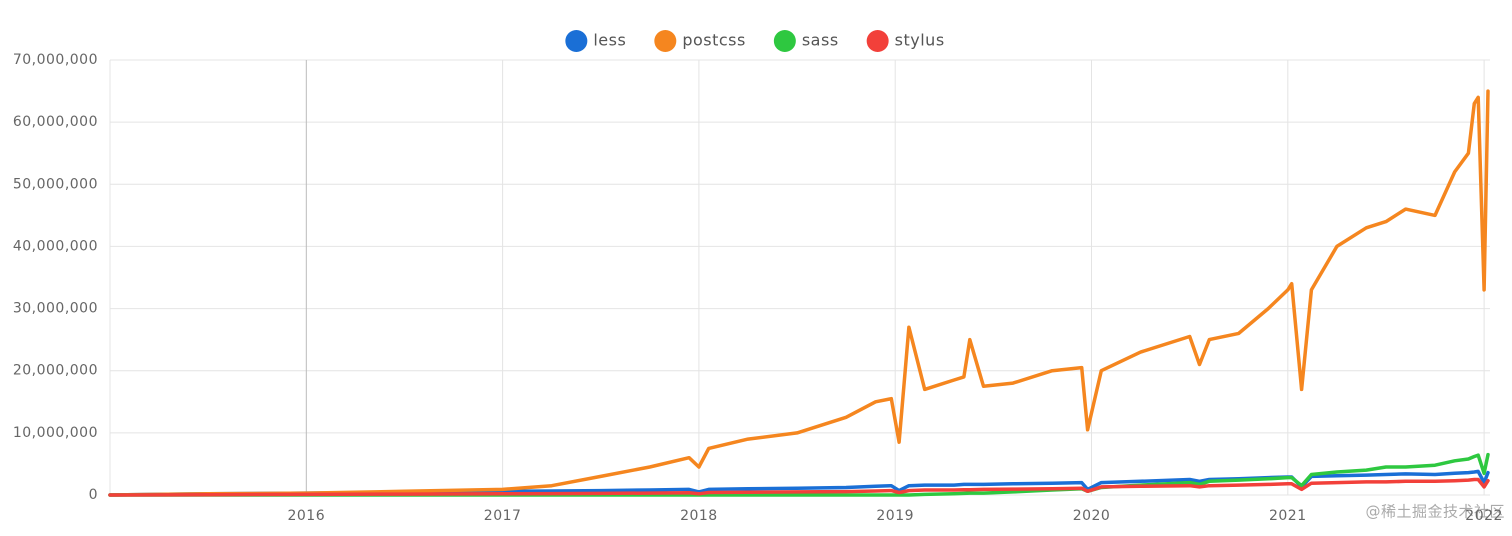 The height and width of the screenshot is (536, 1512). I want to click on y-tick-label: 0, so click(93, 495).